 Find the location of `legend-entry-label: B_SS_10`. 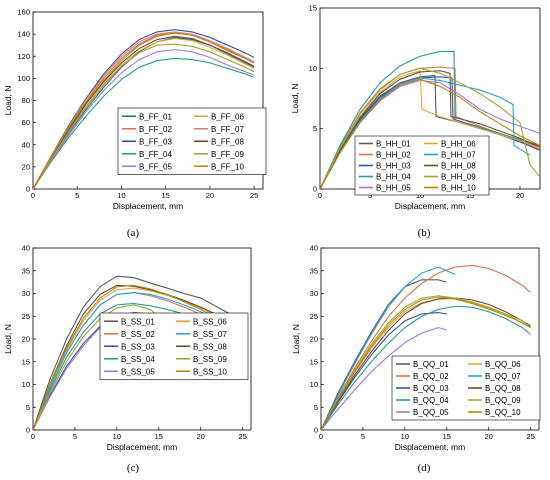

legend-entry-label: B_SS_10 is located at coordinates (210, 371).